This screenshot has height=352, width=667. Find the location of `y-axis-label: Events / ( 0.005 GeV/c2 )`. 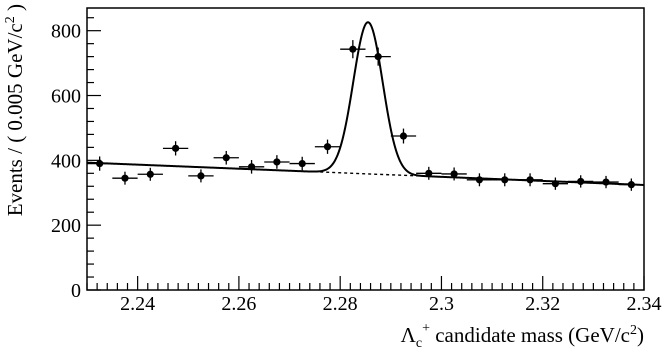

y-axis-label: Events / ( 0.005 GeV/c2 ) is located at coordinates (15, 110).